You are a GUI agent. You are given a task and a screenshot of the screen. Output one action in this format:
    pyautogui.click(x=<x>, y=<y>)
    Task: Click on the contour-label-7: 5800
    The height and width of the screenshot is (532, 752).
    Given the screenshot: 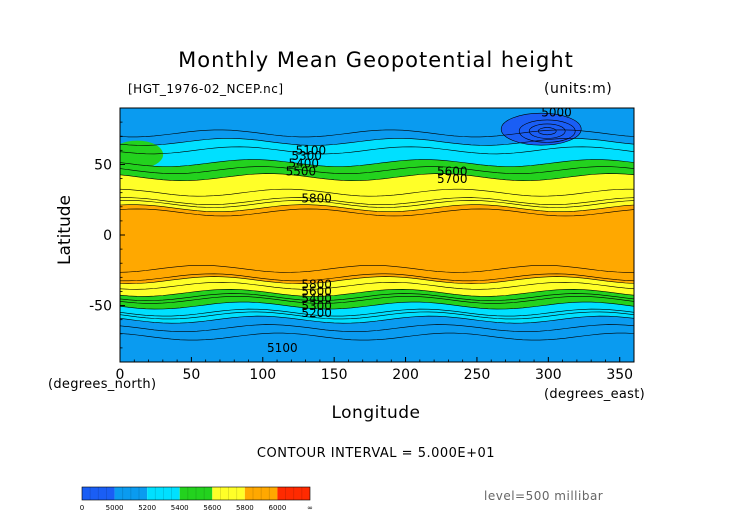 What is the action you would take?
    pyautogui.click(x=316, y=199)
    